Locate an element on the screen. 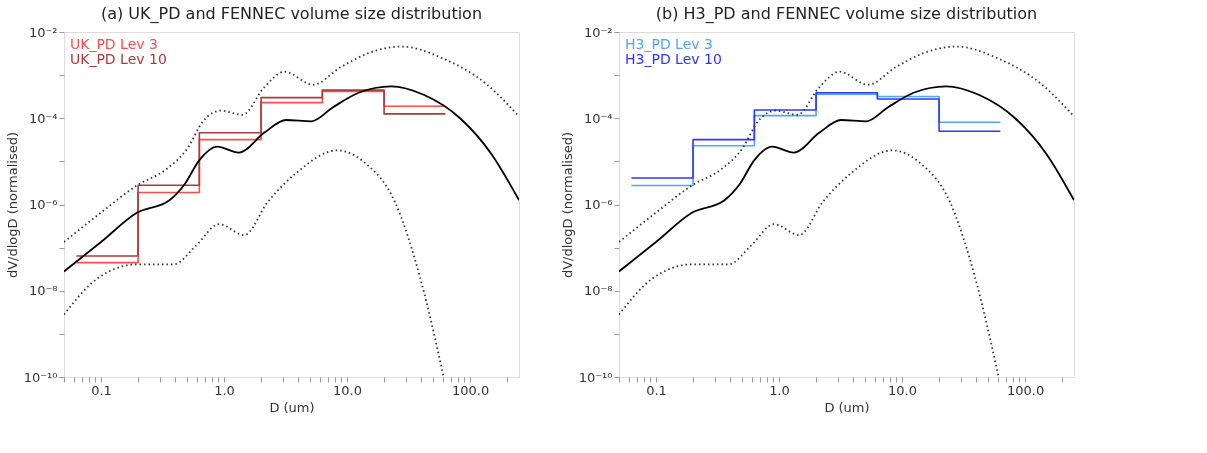  chart-title: (a) UK_PD and FENNEC volume size distribution is located at coordinates (291, 14).